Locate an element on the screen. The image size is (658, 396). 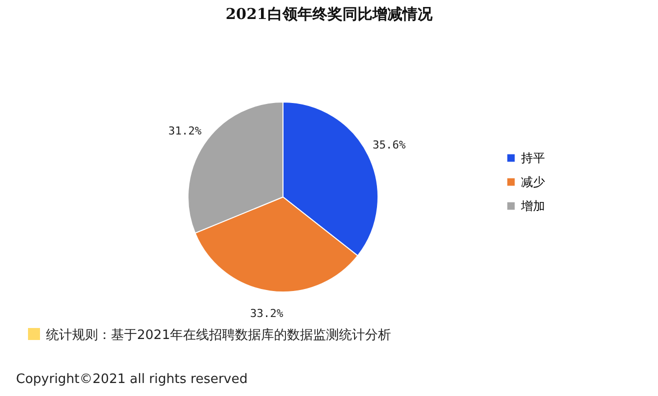
legend-label: 增加 is located at coordinates (532, 206).